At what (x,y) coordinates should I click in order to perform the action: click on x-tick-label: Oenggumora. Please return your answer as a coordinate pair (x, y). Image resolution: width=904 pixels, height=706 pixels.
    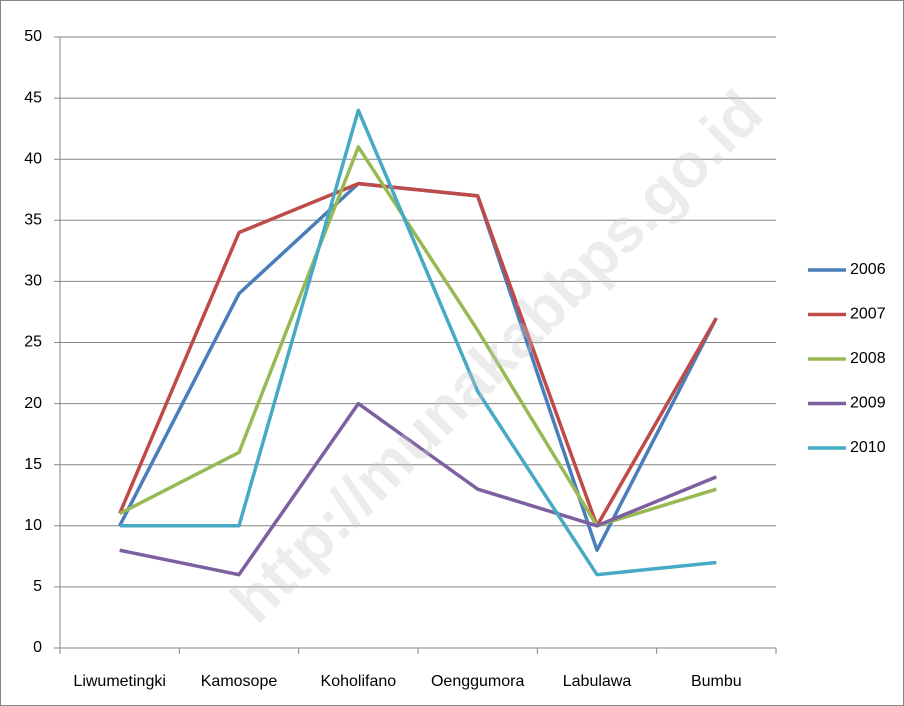
    Looking at the image, I should click on (477, 681).